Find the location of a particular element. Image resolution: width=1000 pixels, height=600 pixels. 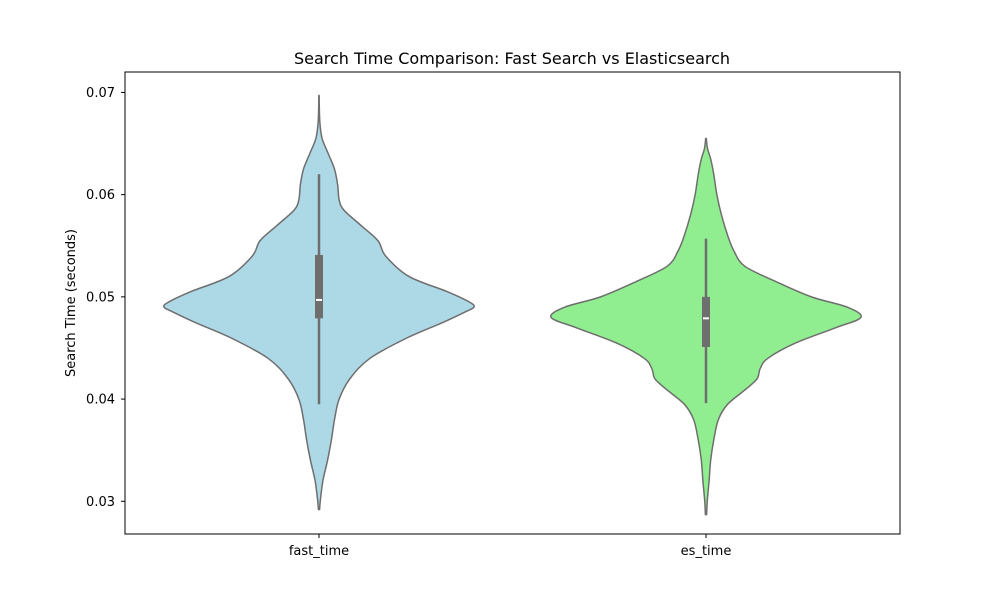

y-tick-label: 0.06 is located at coordinates (100, 195).